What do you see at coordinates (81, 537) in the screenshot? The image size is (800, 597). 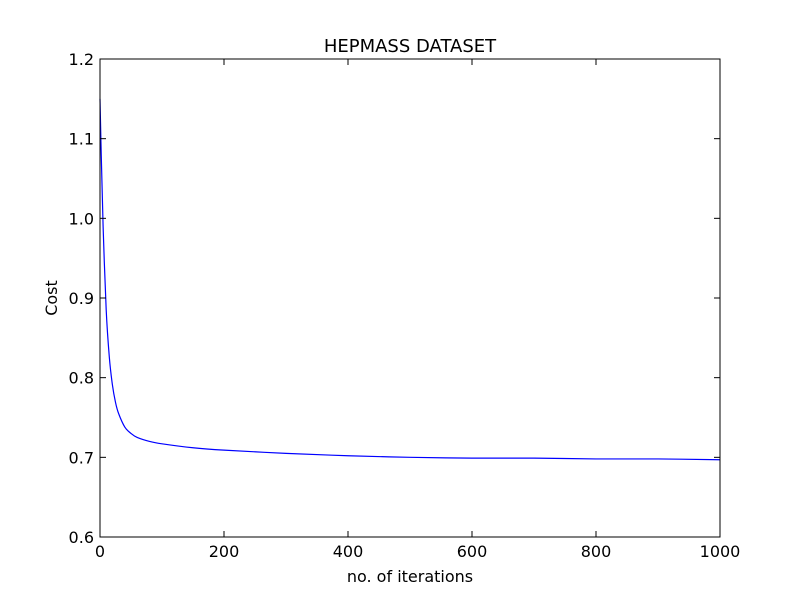 I see `y-tick-label: 0.6` at bounding box center [81, 537].